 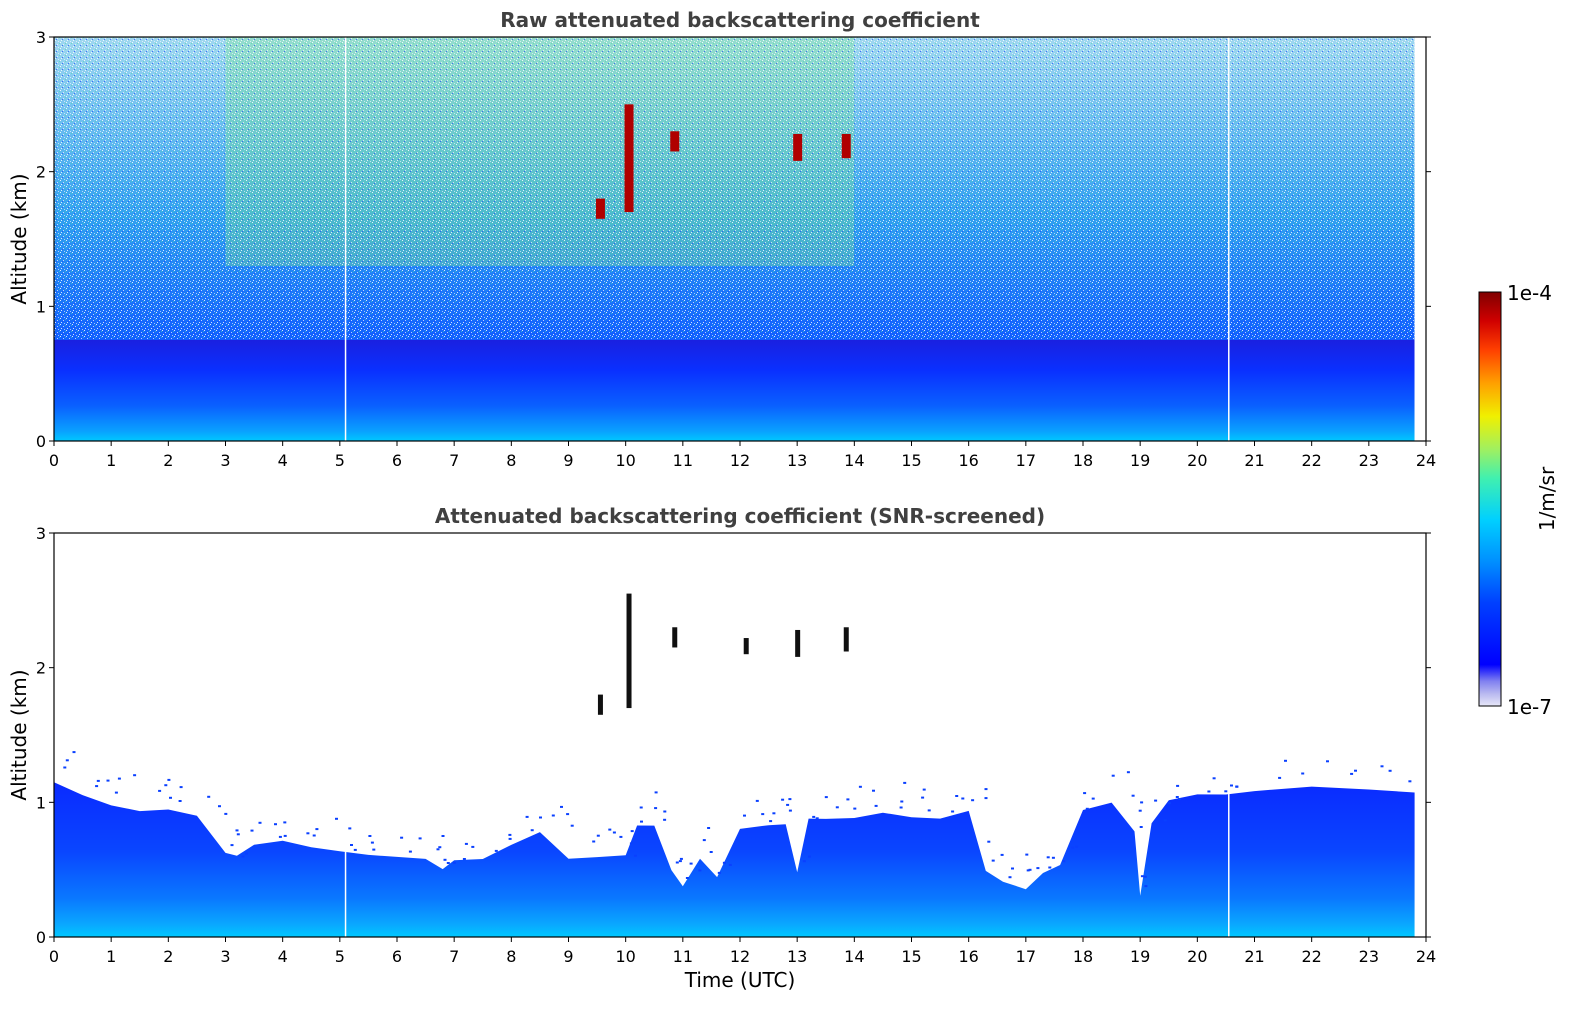 What do you see at coordinates (797, 460) in the screenshot?
I see `x-tick-label: 13` at bounding box center [797, 460].